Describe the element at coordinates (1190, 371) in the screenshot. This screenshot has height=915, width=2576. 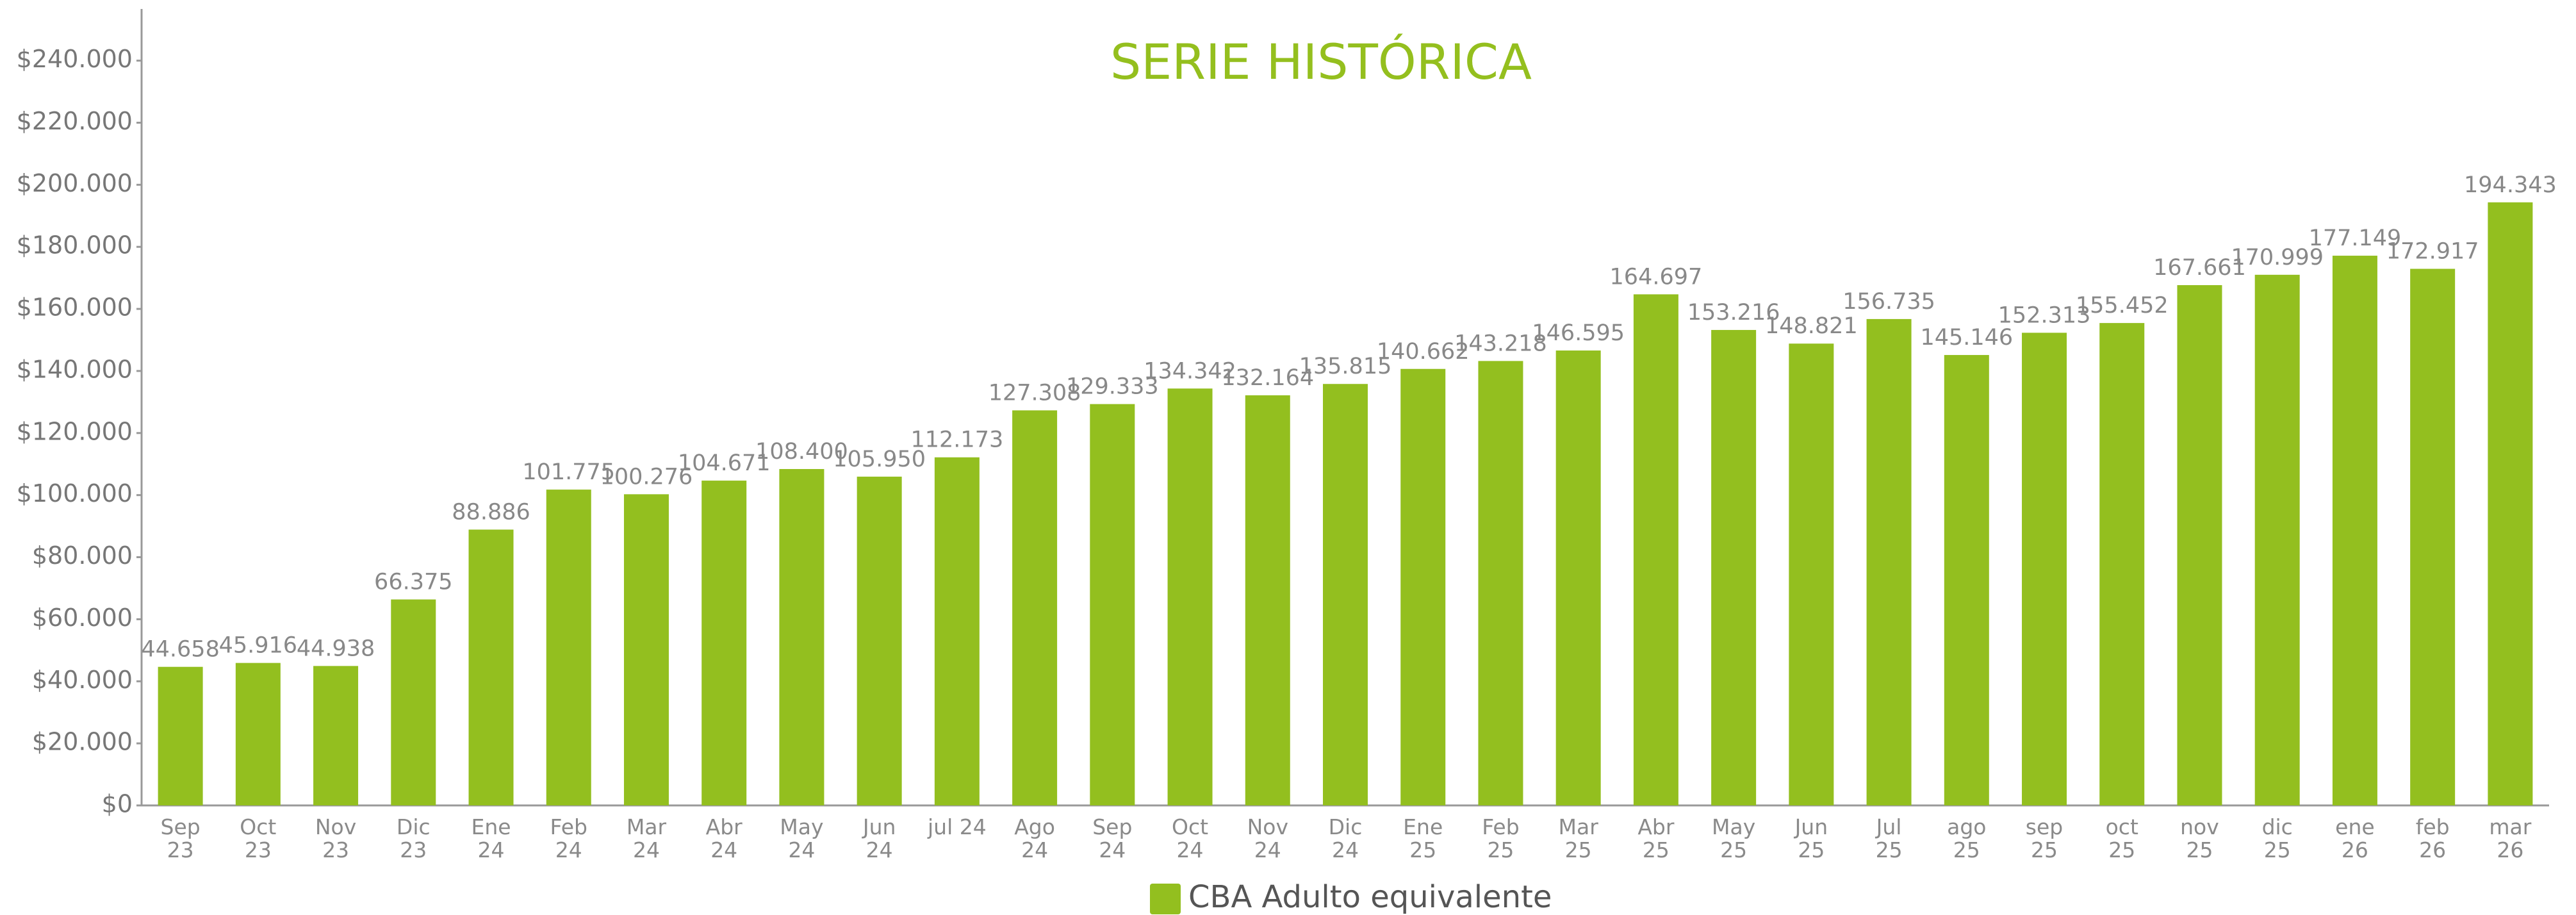
I see `data-label: 134.342` at that location.